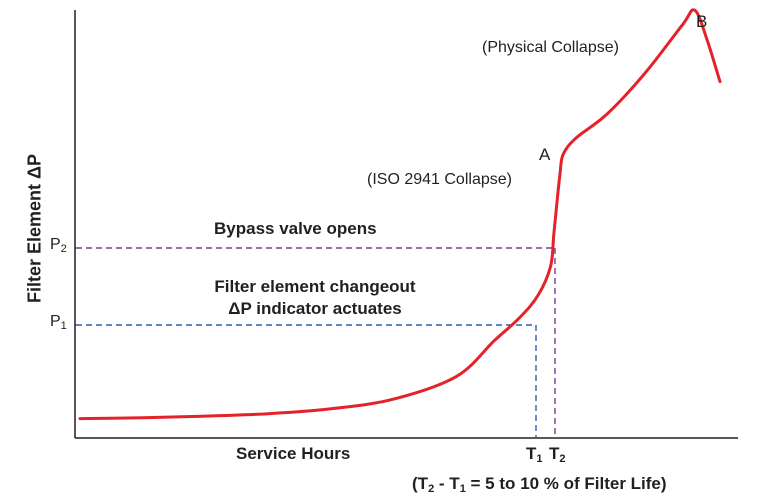 This screenshot has height=501, width=768. I want to click on changeout-line-1: Filter element changeout, so click(315, 286).